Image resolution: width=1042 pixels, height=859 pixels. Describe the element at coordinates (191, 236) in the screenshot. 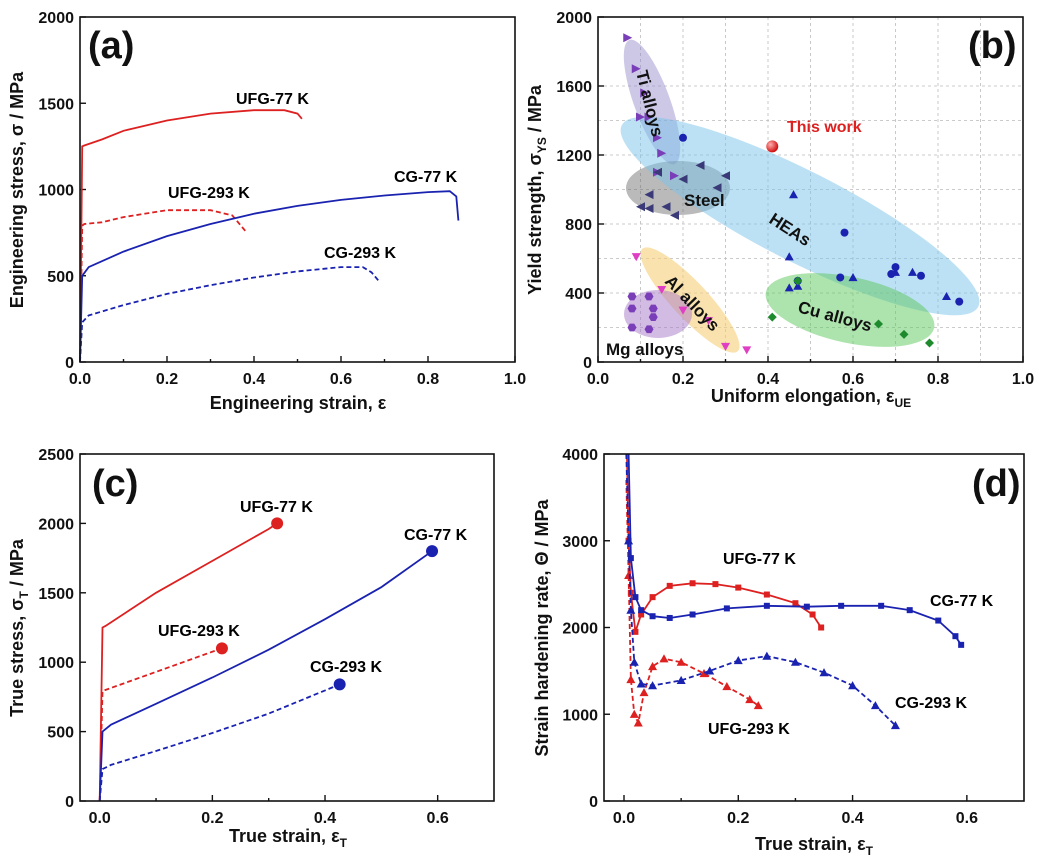

I see `panel-a-curve-ufg-77-k` at that location.